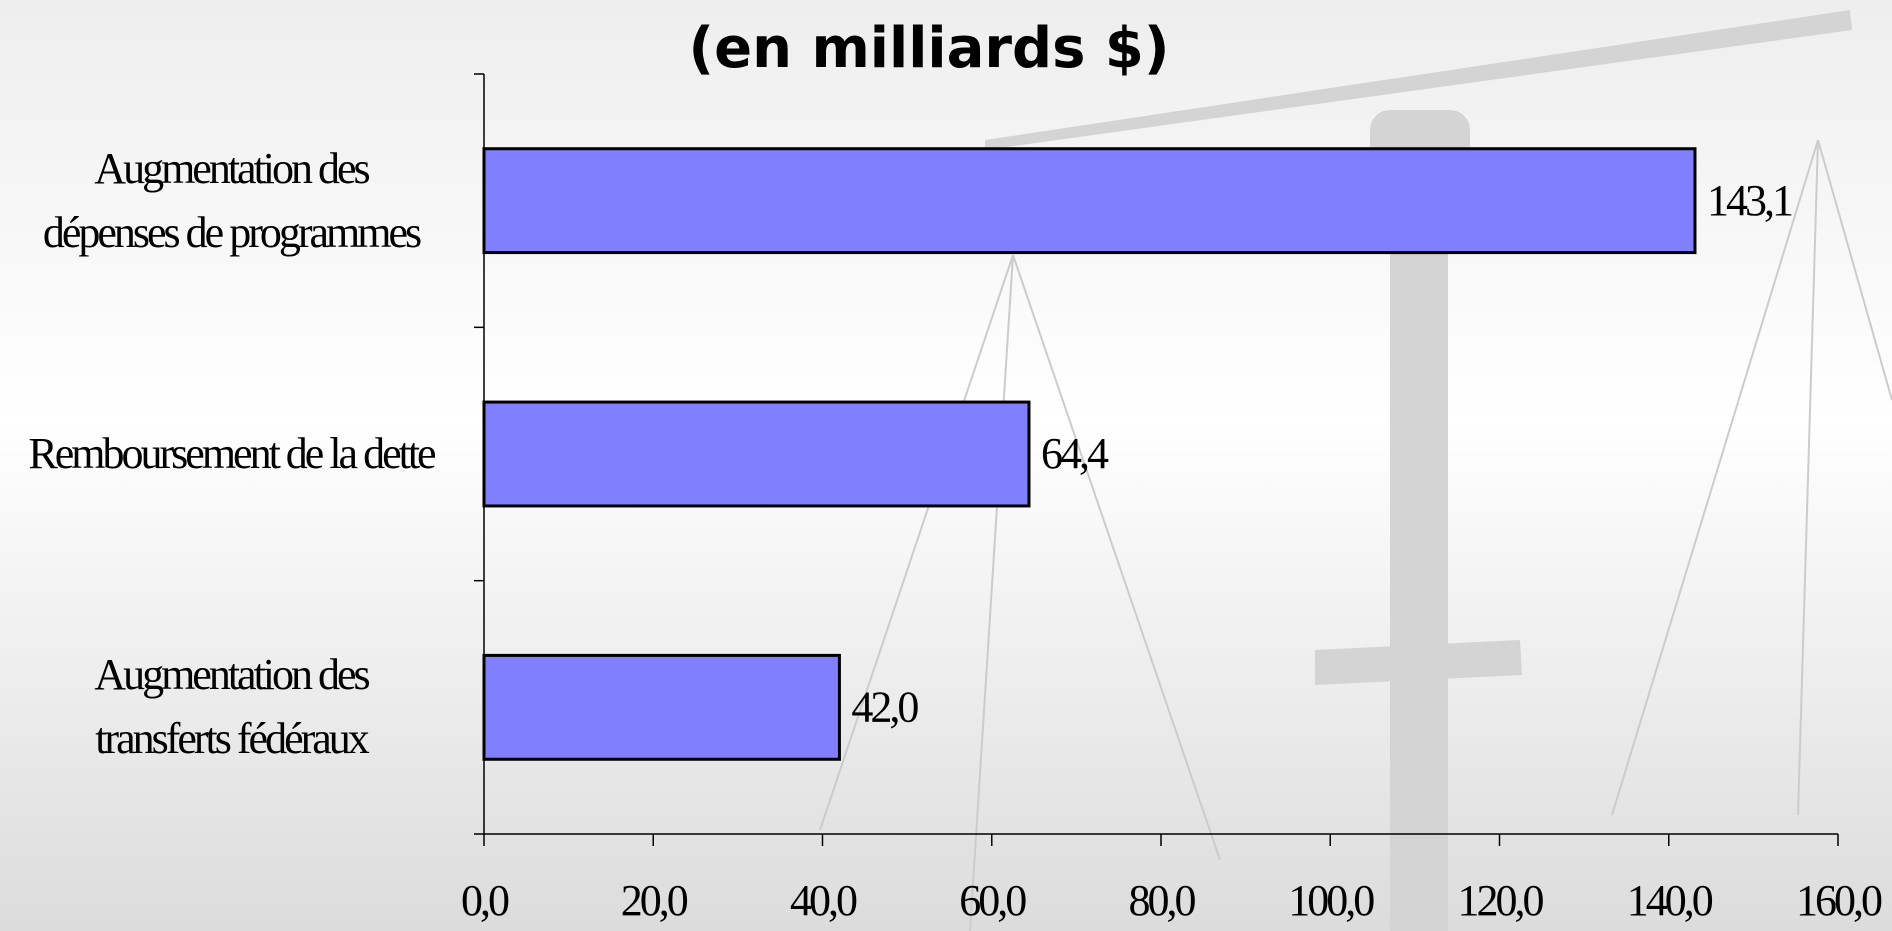 The width and height of the screenshot is (1892, 931). I want to click on value-label: 143,1, so click(1749, 200).